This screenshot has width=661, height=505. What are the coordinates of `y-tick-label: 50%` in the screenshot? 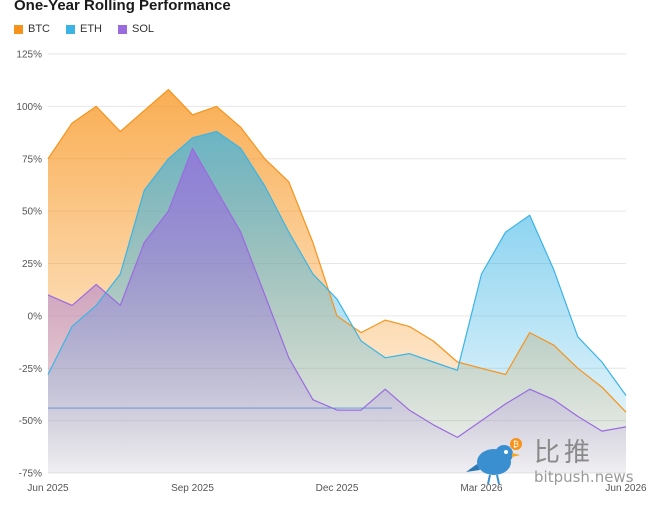 It's located at (32, 212).